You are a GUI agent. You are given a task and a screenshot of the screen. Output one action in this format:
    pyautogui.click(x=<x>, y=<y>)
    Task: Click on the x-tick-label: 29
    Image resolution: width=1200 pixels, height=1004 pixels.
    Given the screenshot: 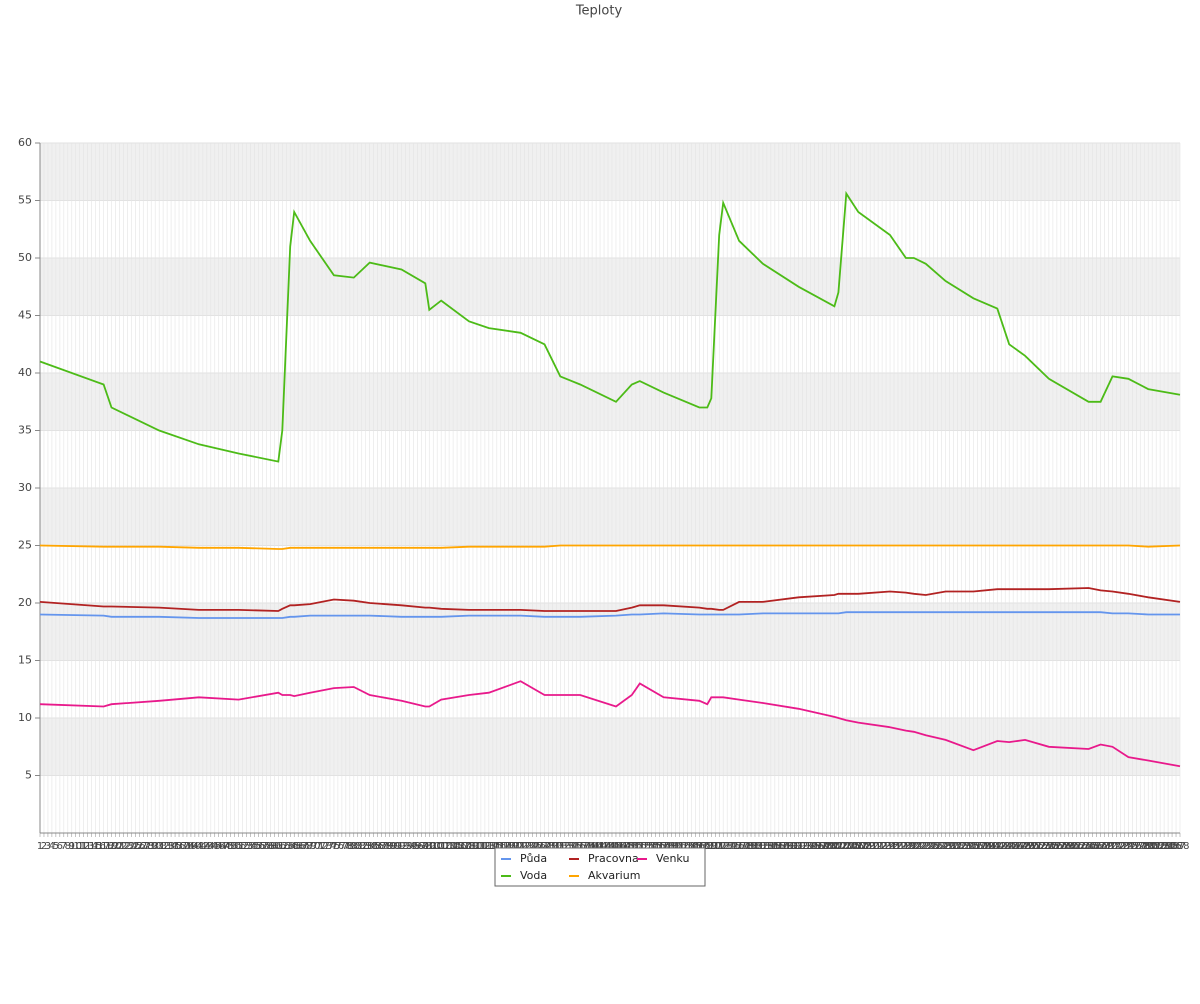 What is the action you would take?
    pyautogui.click(x=151, y=846)
    